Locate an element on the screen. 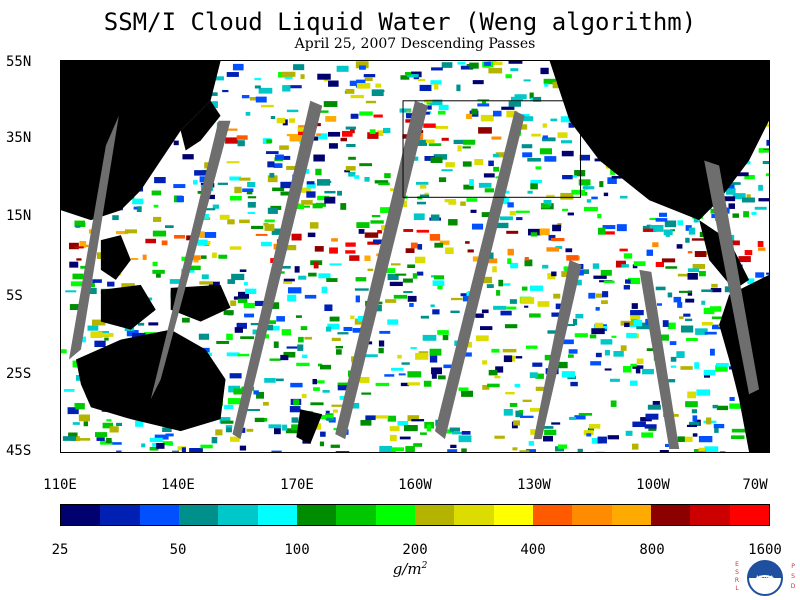 The image size is (800, 600). logo-letter-p: P is located at coordinates (793, 566).